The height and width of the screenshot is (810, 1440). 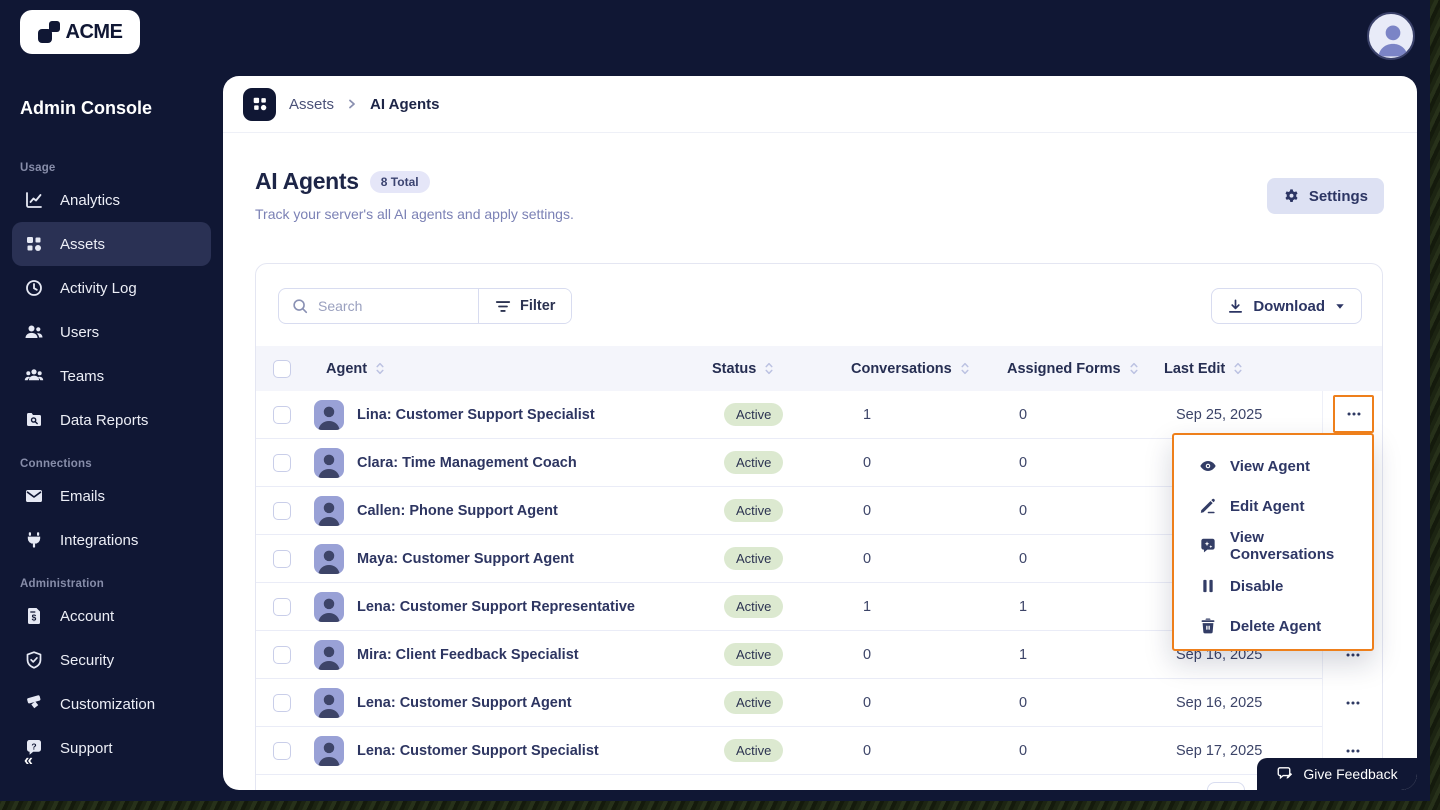 I want to click on total-count-badge: 8 Total, so click(x=399, y=181).